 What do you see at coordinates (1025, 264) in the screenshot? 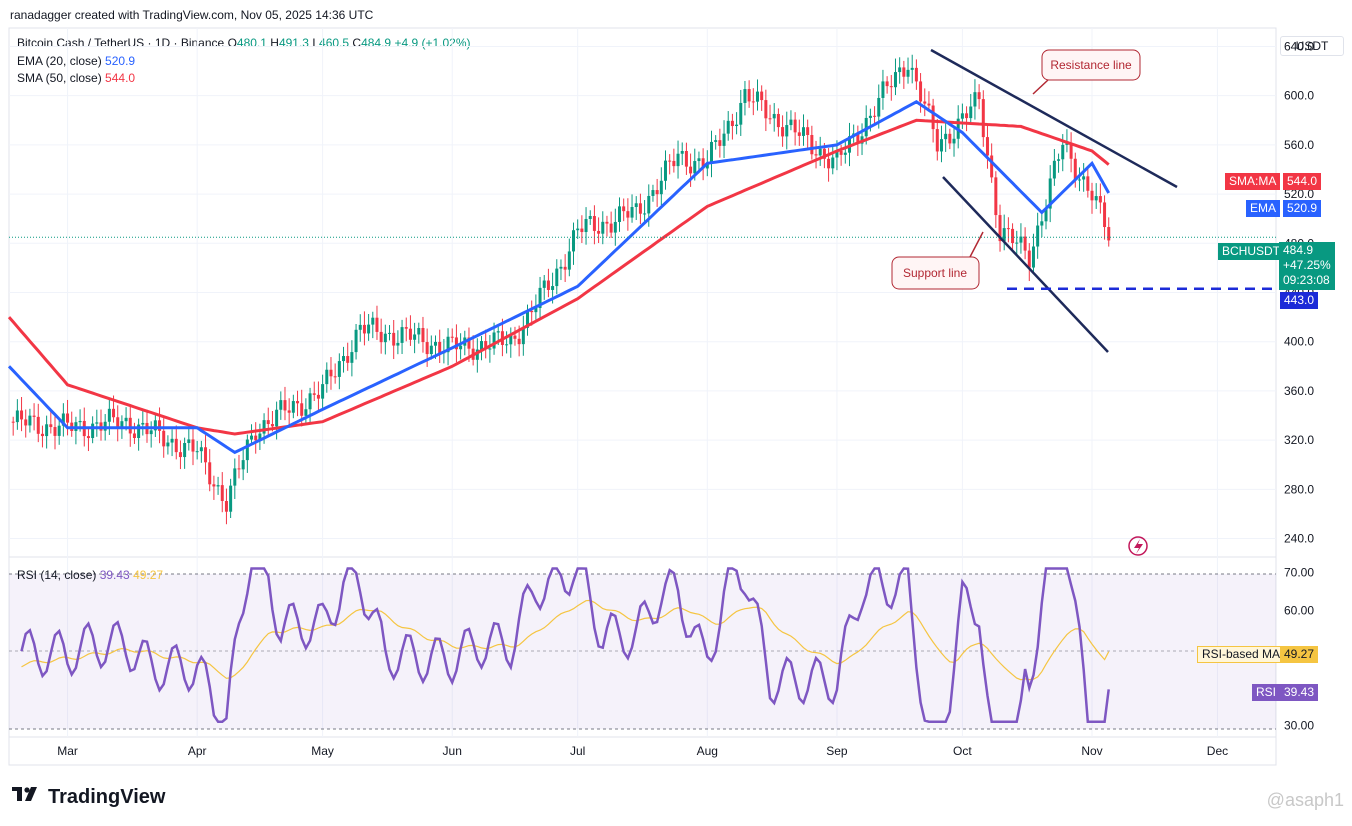
I see `support-trendline` at bounding box center [1025, 264].